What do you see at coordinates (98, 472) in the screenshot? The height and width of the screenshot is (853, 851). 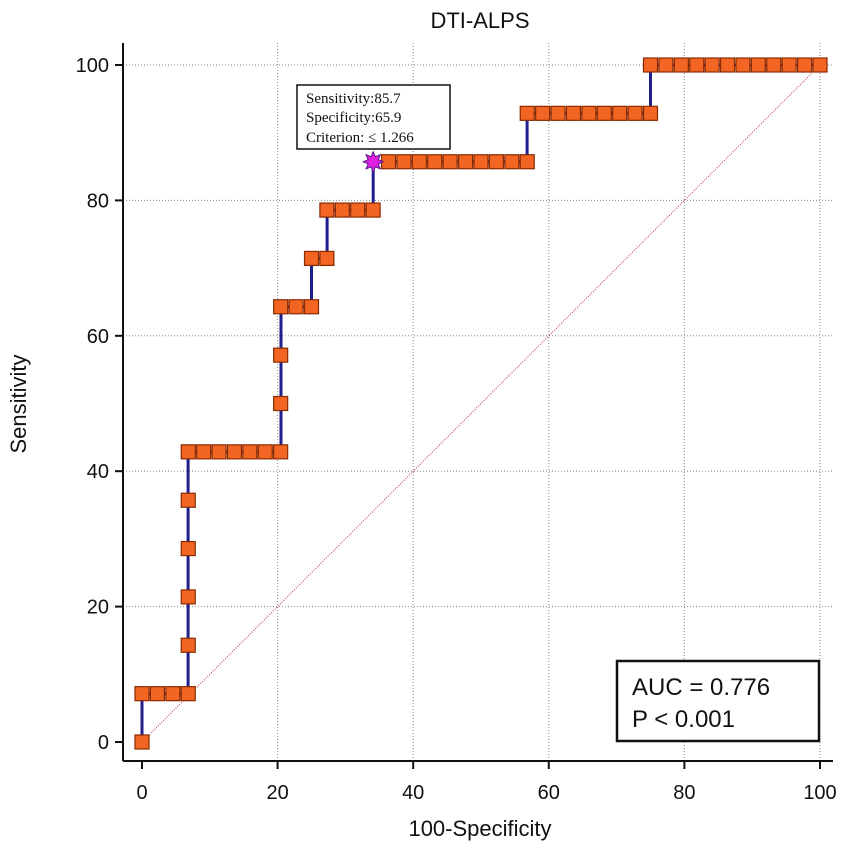 I see `y-tick-label: 40` at bounding box center [98, 472].